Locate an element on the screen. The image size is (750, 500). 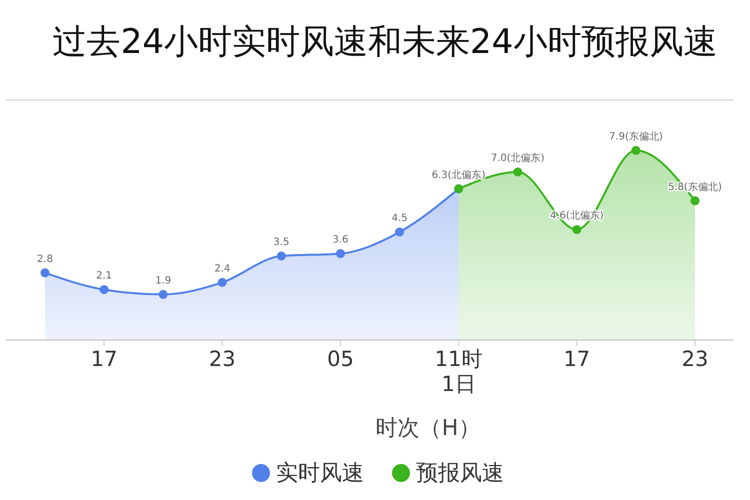
data-label: 2.4 is located at coordinates (222, 268).